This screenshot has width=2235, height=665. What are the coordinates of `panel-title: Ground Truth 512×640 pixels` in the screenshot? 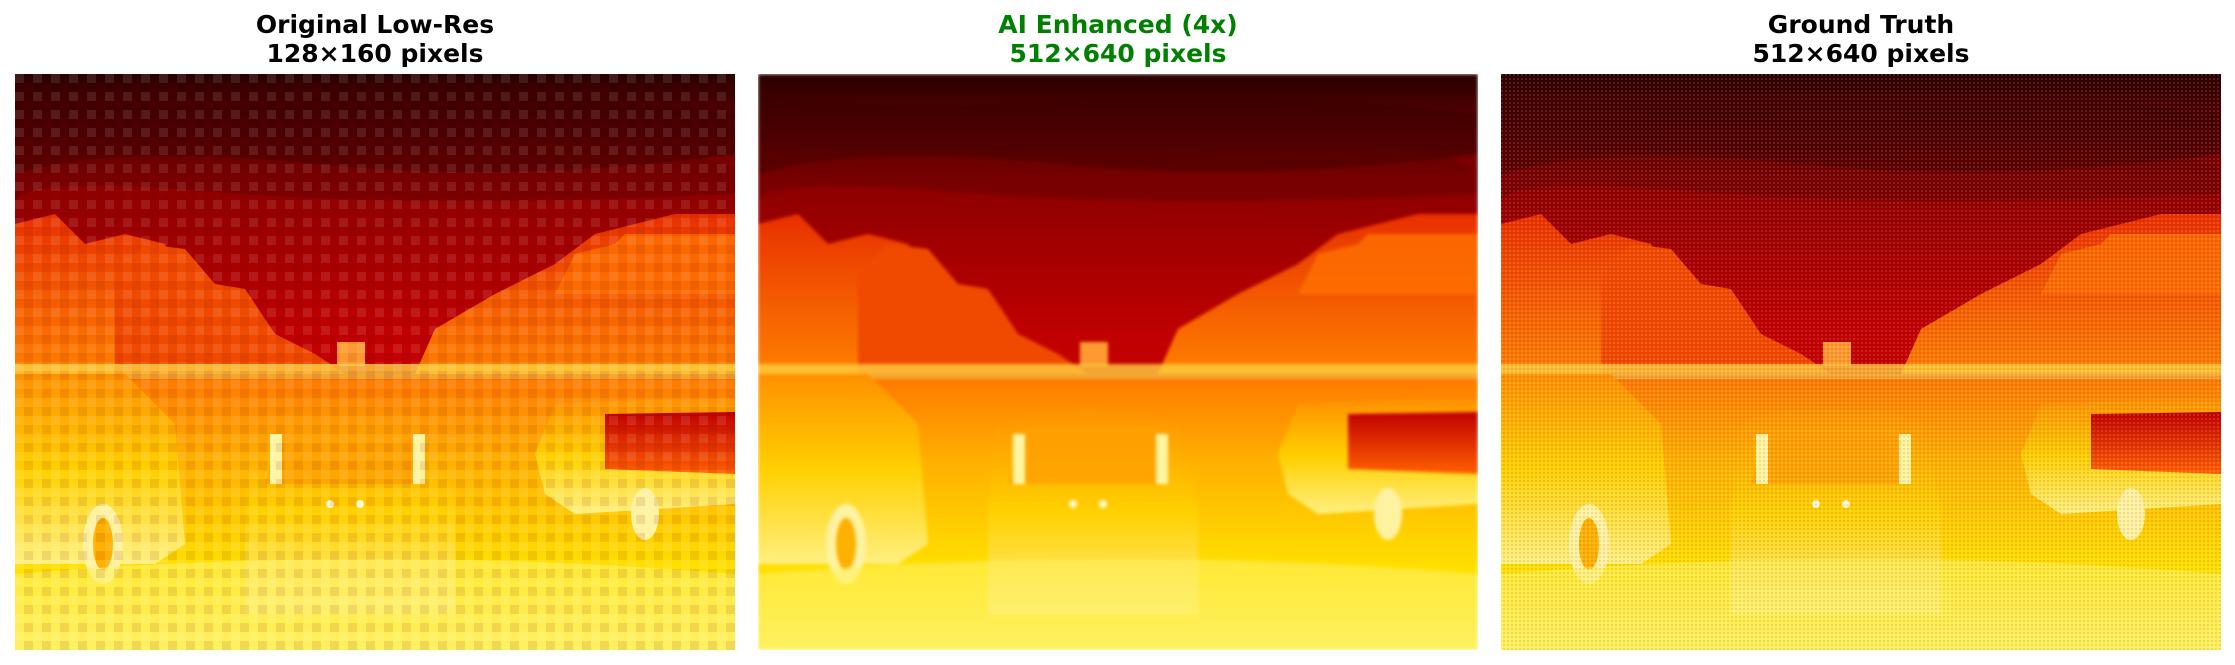 It's located at (1861, 39).